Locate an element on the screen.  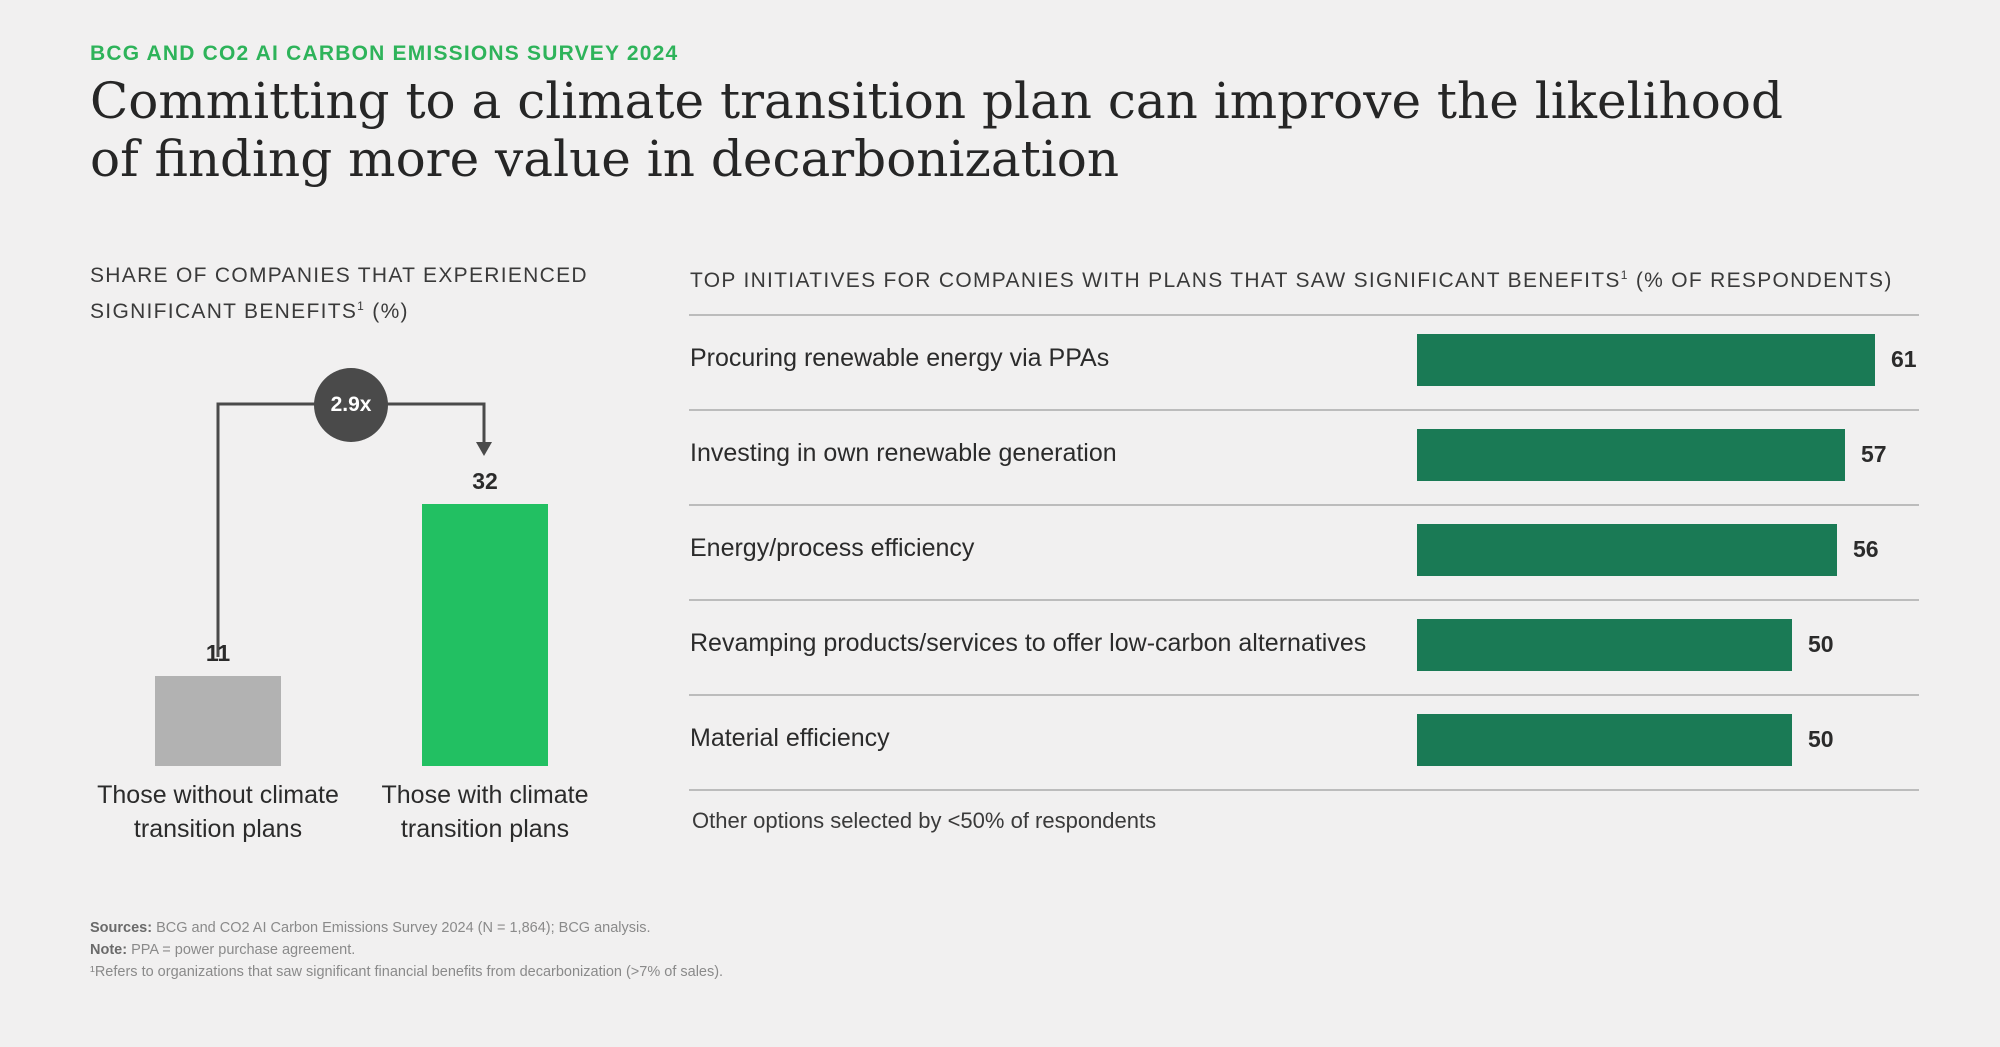
left-chart-title-unit: (%) is located at coordinates (390, 311).